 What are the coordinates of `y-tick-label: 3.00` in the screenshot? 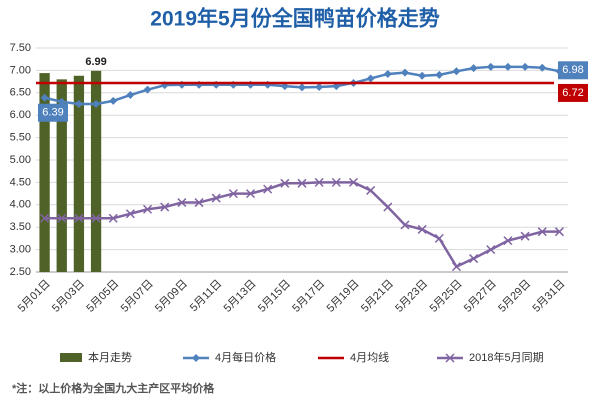 It's located at (20, 250).